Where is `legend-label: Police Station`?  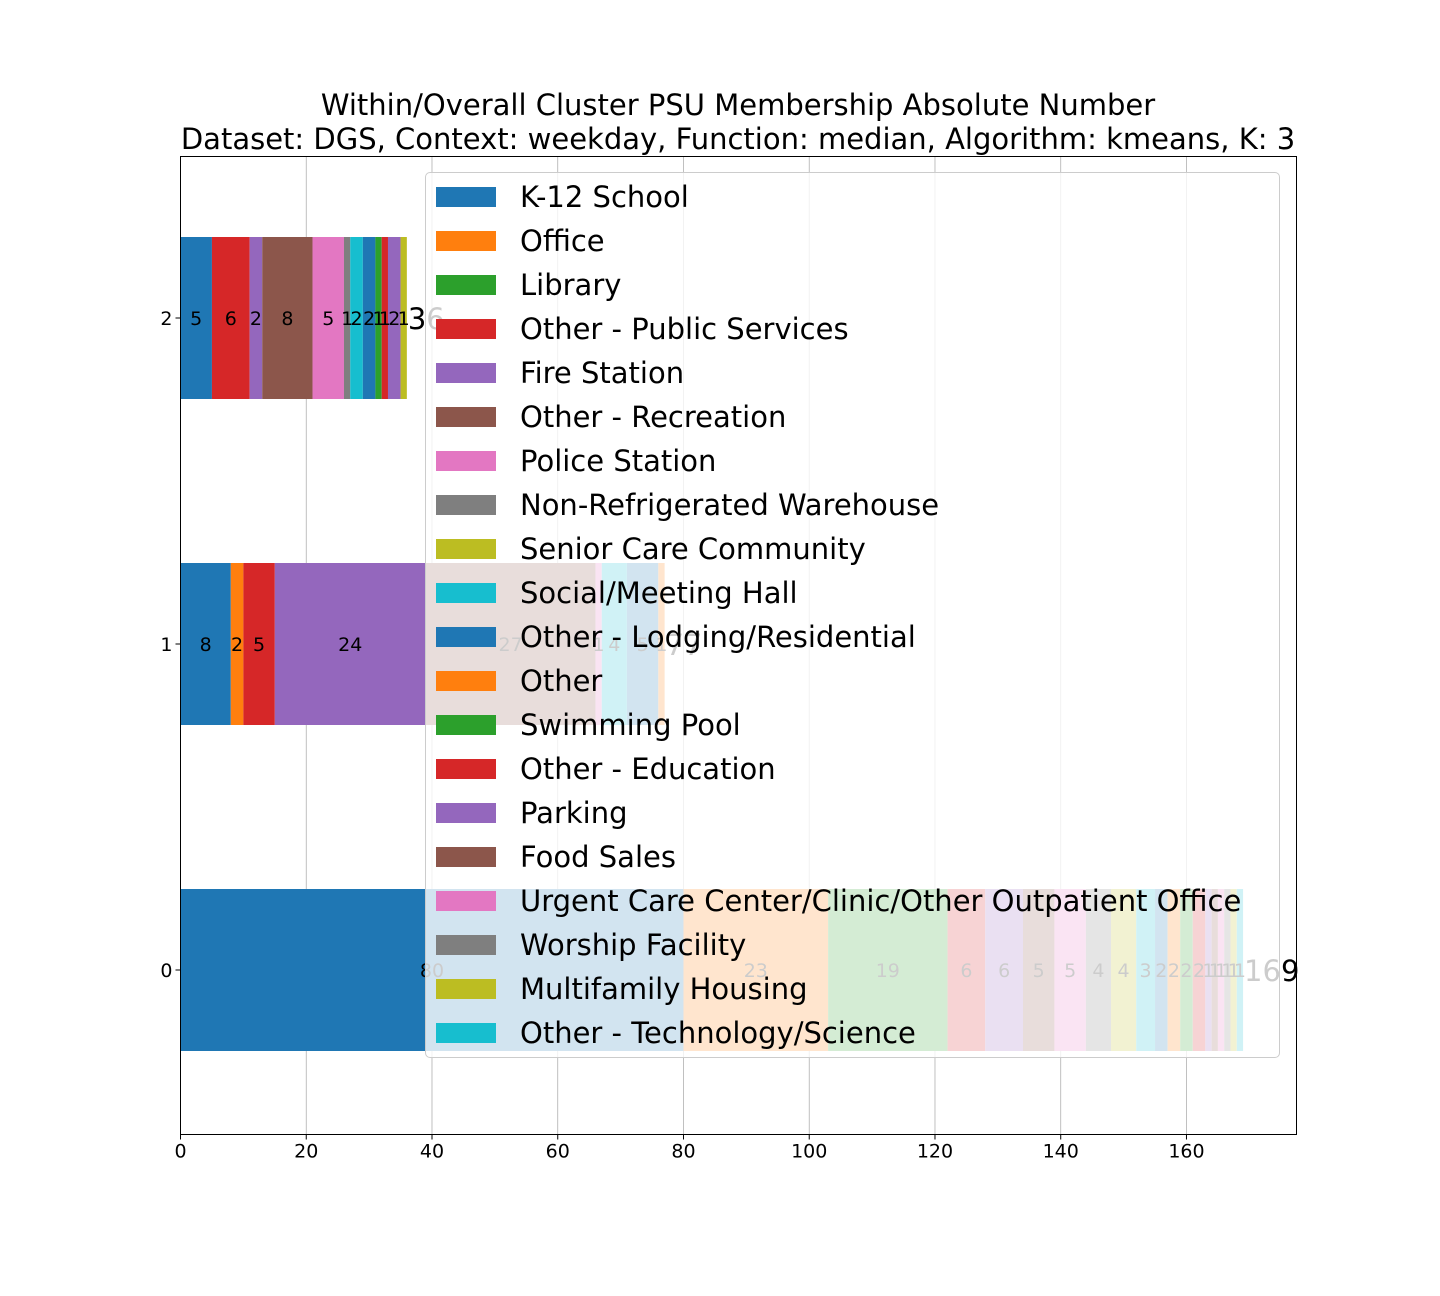 legend-label: Police Station is located at coordinates (618, 461).